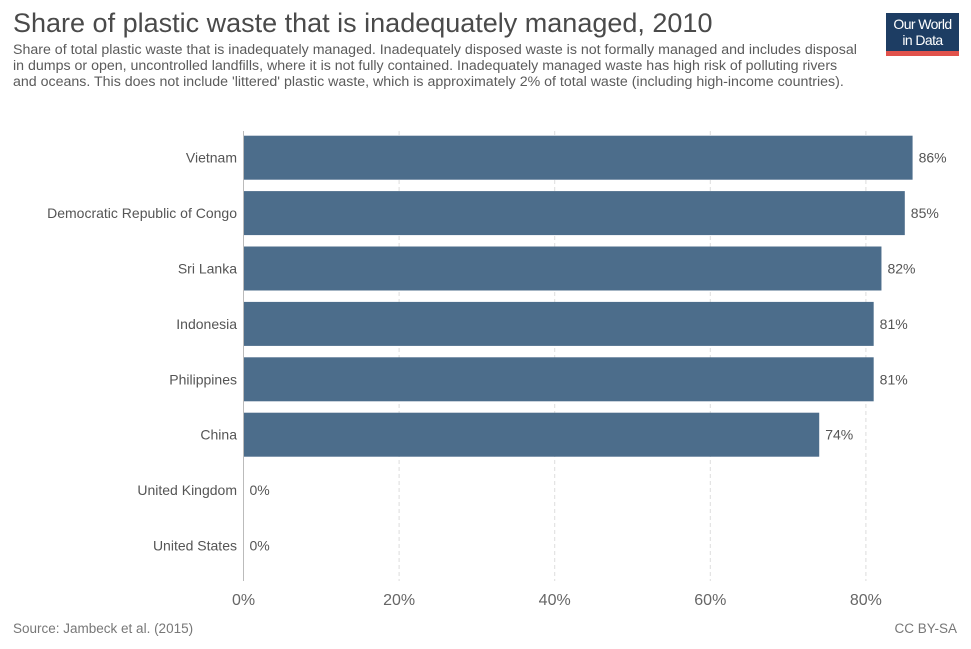  Describe the element at coordinates (901, 269) in the screenshot. I see `value-label: 82%` at that location.